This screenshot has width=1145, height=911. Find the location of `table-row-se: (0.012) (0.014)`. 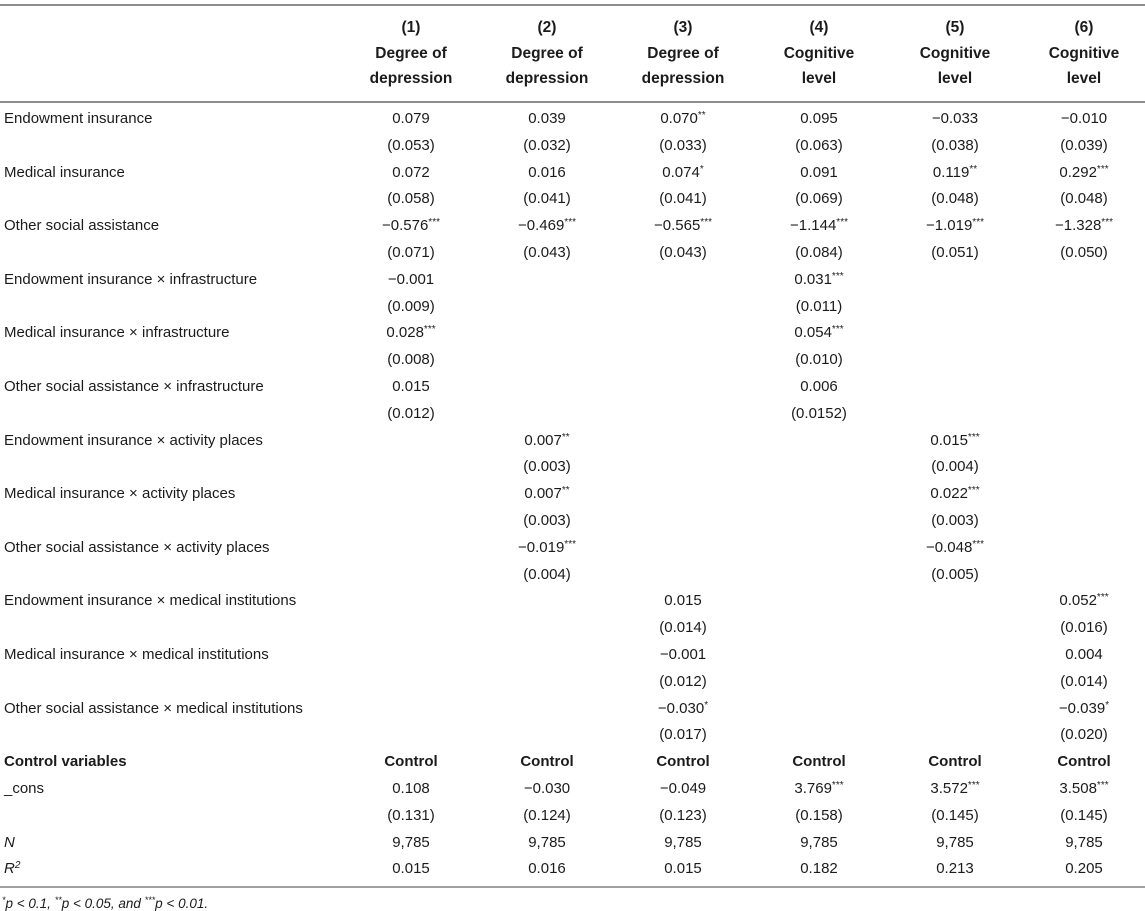

table-row-se: (0.012) (0.014) is located at coordinates (572, 682).